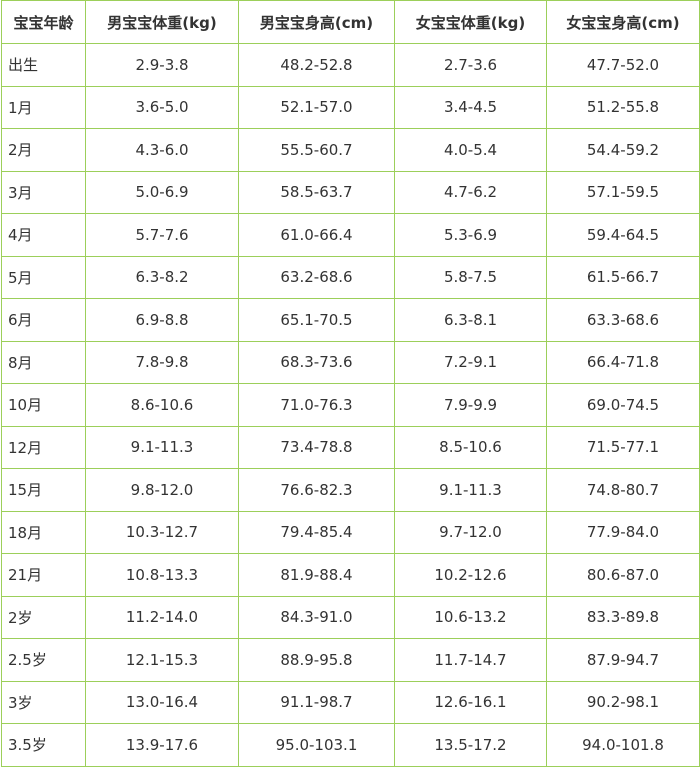 This screenshot has height=770, width=700. I want to click on age-cell: 3岁, so click(43, 702).